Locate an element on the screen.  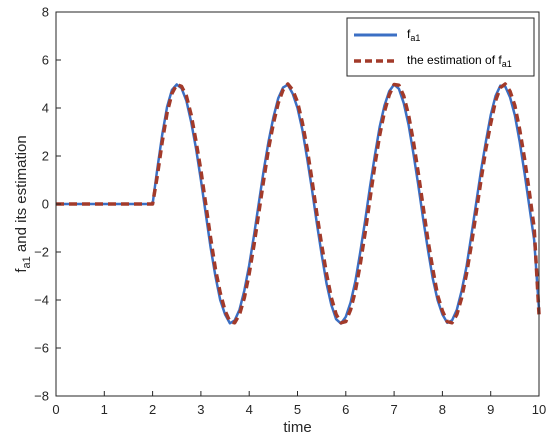
legend-label-fa1-sub: a1 is located at coordinates (415, 38).